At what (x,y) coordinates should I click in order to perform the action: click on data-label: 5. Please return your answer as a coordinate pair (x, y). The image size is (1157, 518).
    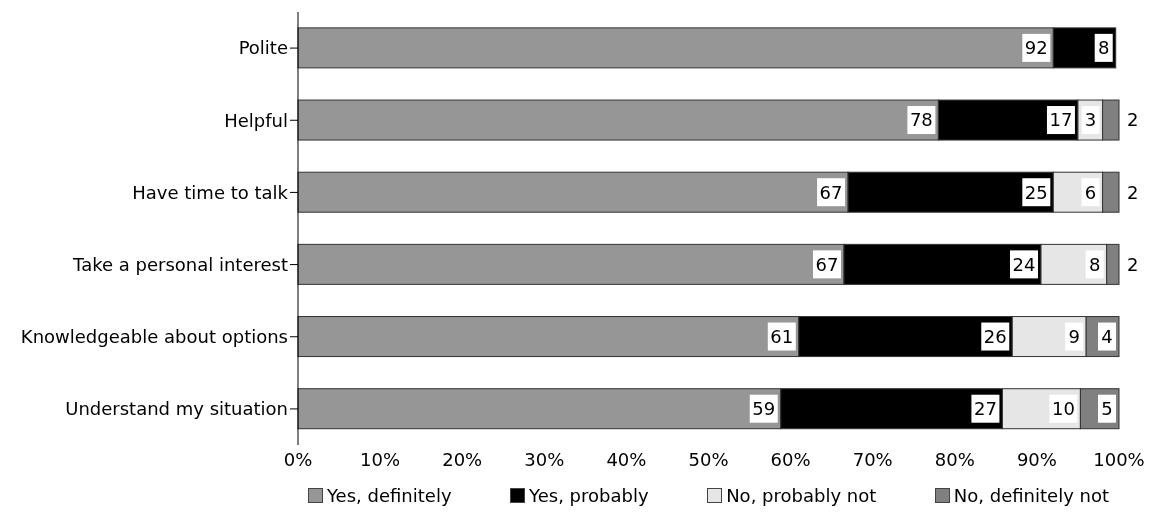
    Looking at the image, I should click on (1107, 409).